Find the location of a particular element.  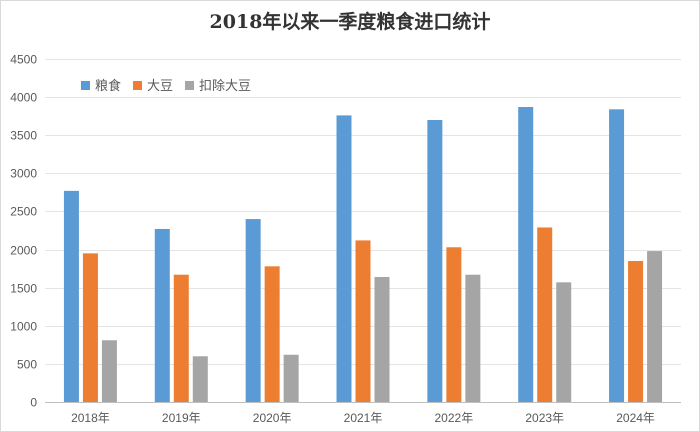

legend-label: 大豆 is located at coordinates (160, 85).